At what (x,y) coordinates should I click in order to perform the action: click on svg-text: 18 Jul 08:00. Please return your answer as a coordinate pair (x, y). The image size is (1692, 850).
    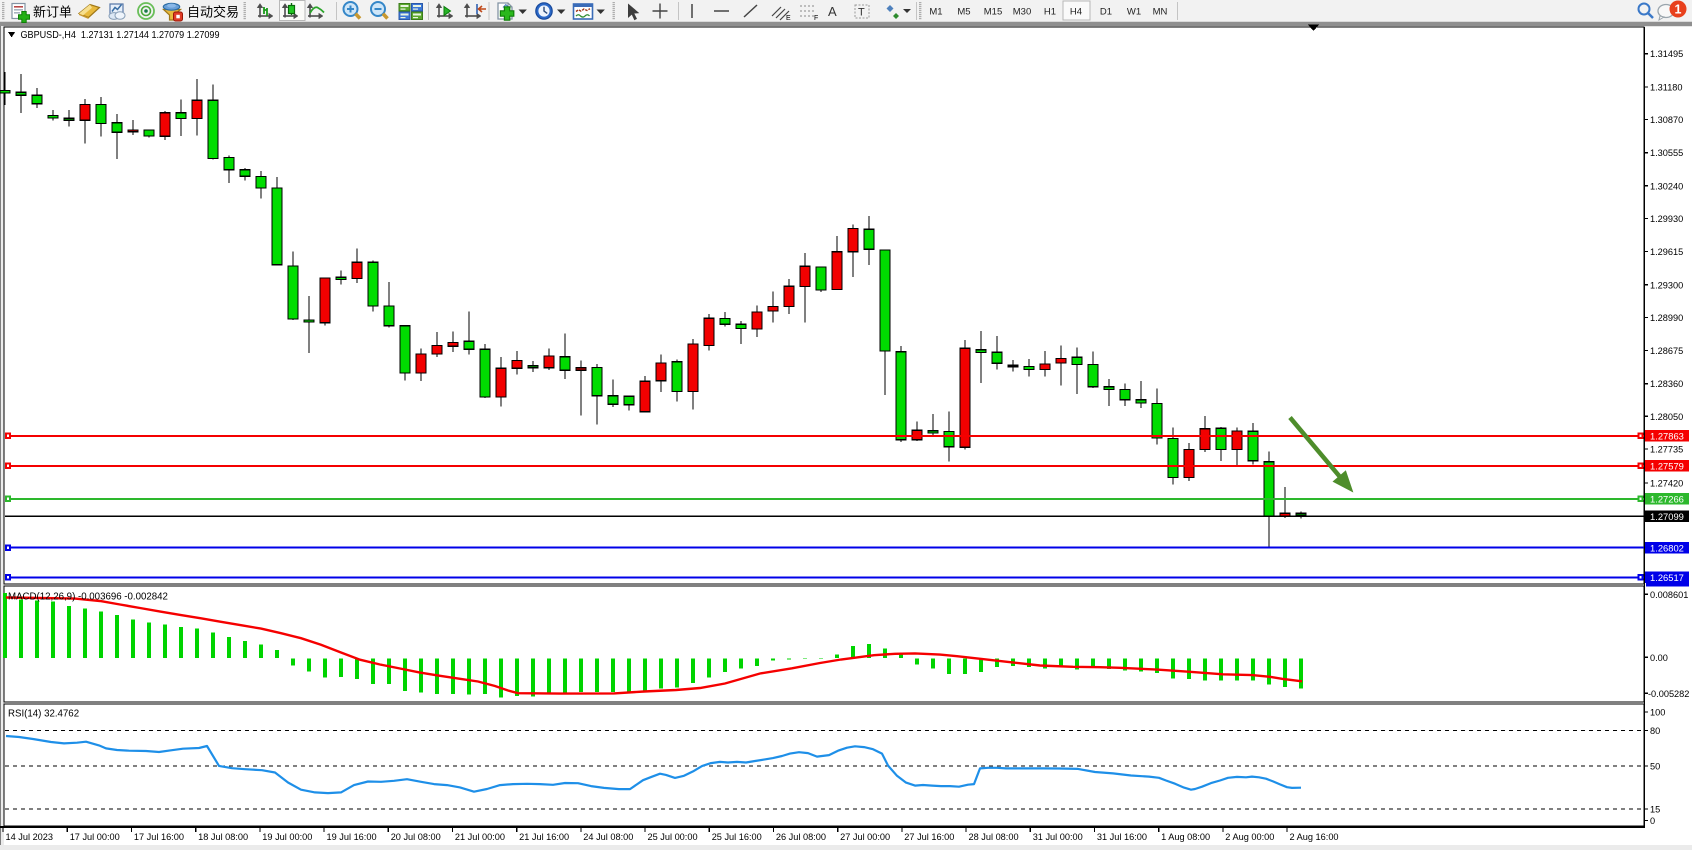
    Looking at the image, I should click on (223, 837).